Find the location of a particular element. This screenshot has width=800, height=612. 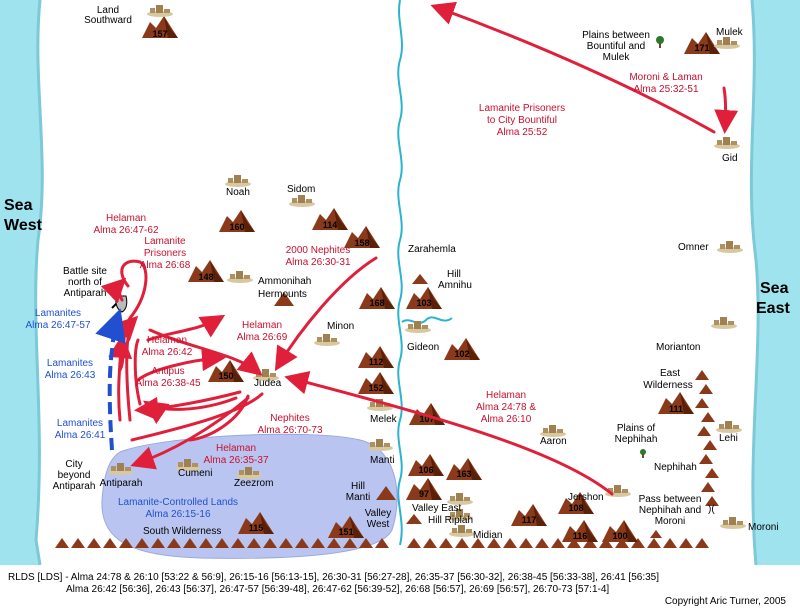

mountain-112: 112 is located at coordinates (376, 357).